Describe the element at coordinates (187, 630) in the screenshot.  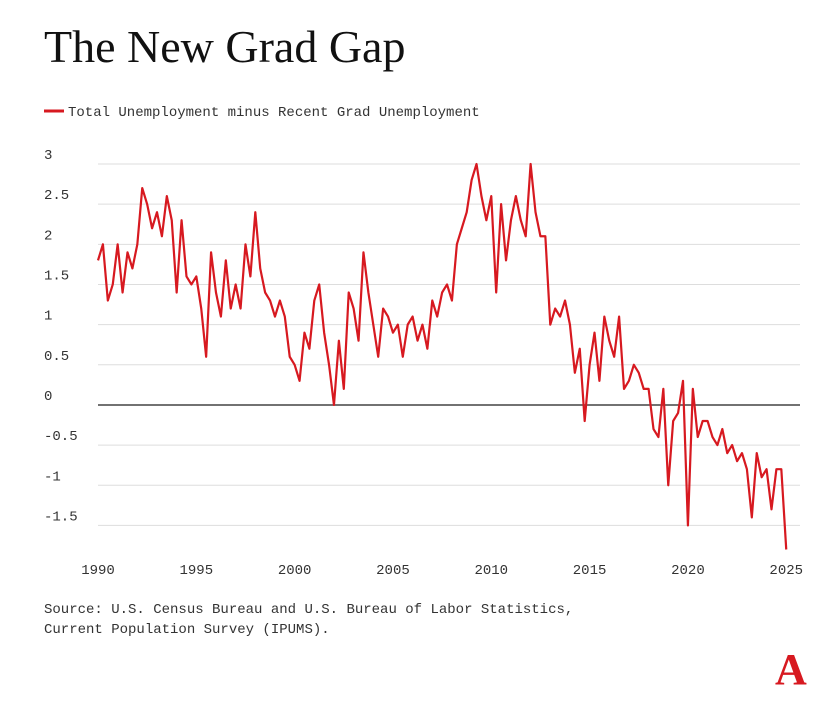
I see `source-text: Current Population Survey (IPUMS).` at that location.